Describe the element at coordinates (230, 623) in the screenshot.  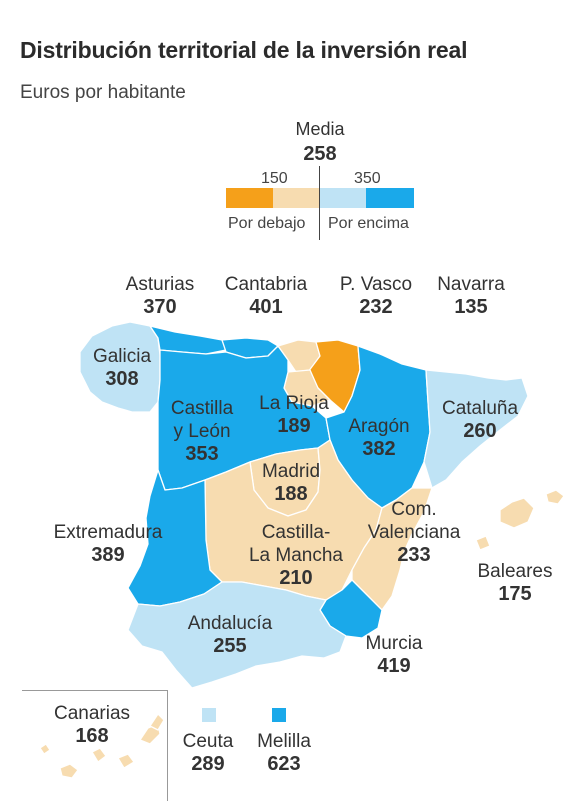
I see `label-andalucia-name: Andalucía` at that location.